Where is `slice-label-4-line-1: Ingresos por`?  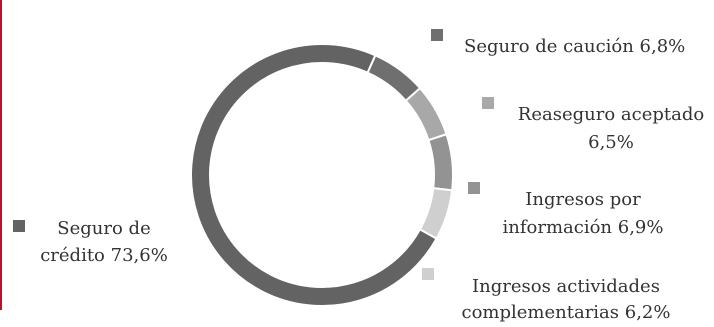 slice-label-4-line-1: Ingresos por is located at coordinates (583, 199).